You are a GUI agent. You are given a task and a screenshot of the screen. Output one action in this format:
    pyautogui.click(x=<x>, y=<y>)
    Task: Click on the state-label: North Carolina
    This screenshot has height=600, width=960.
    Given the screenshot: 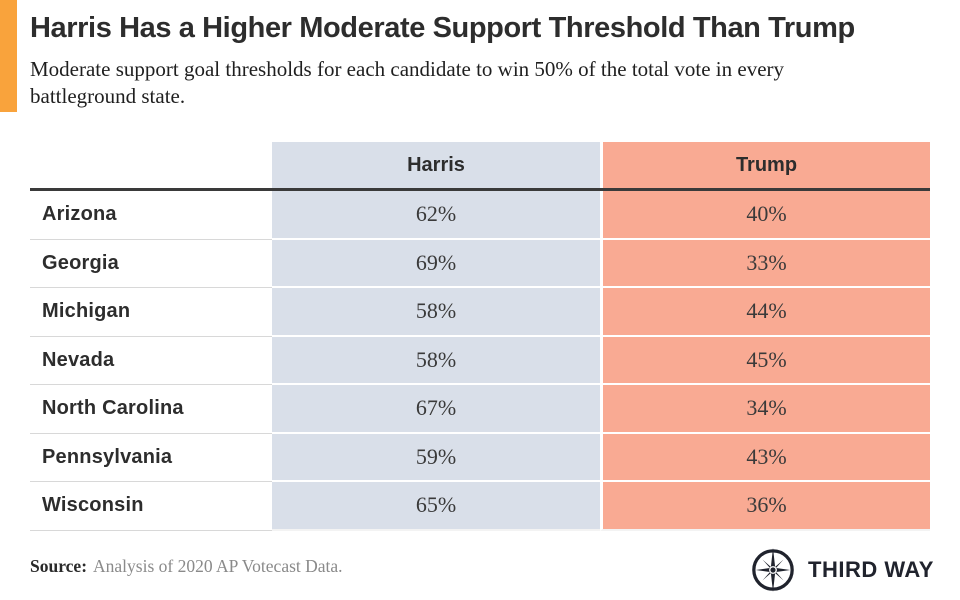 What is the action you would take?
    pyautogui.click(x=151, y=409)
    